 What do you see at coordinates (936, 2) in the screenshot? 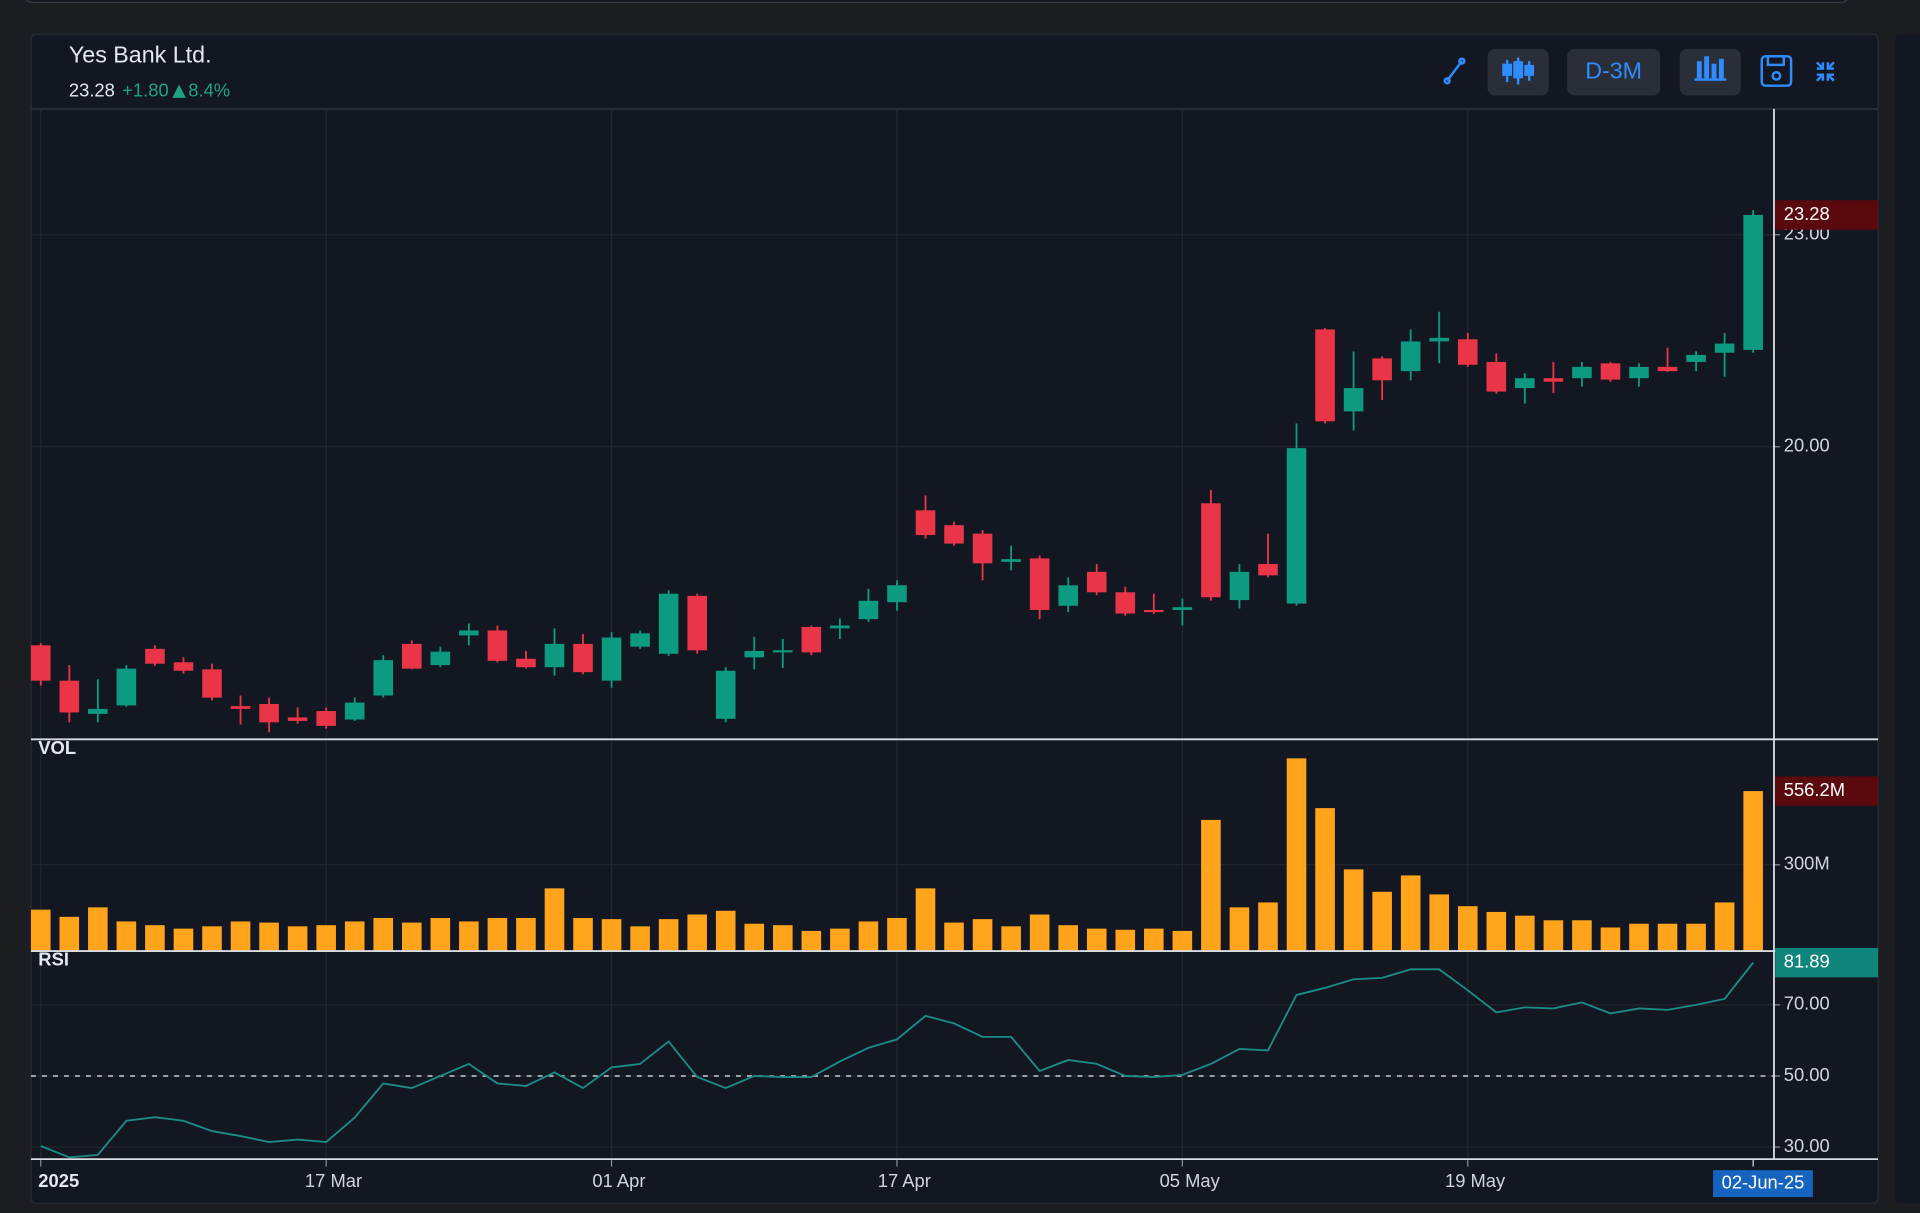
I see `top-panel-edge` at bounding box center [936, 2].